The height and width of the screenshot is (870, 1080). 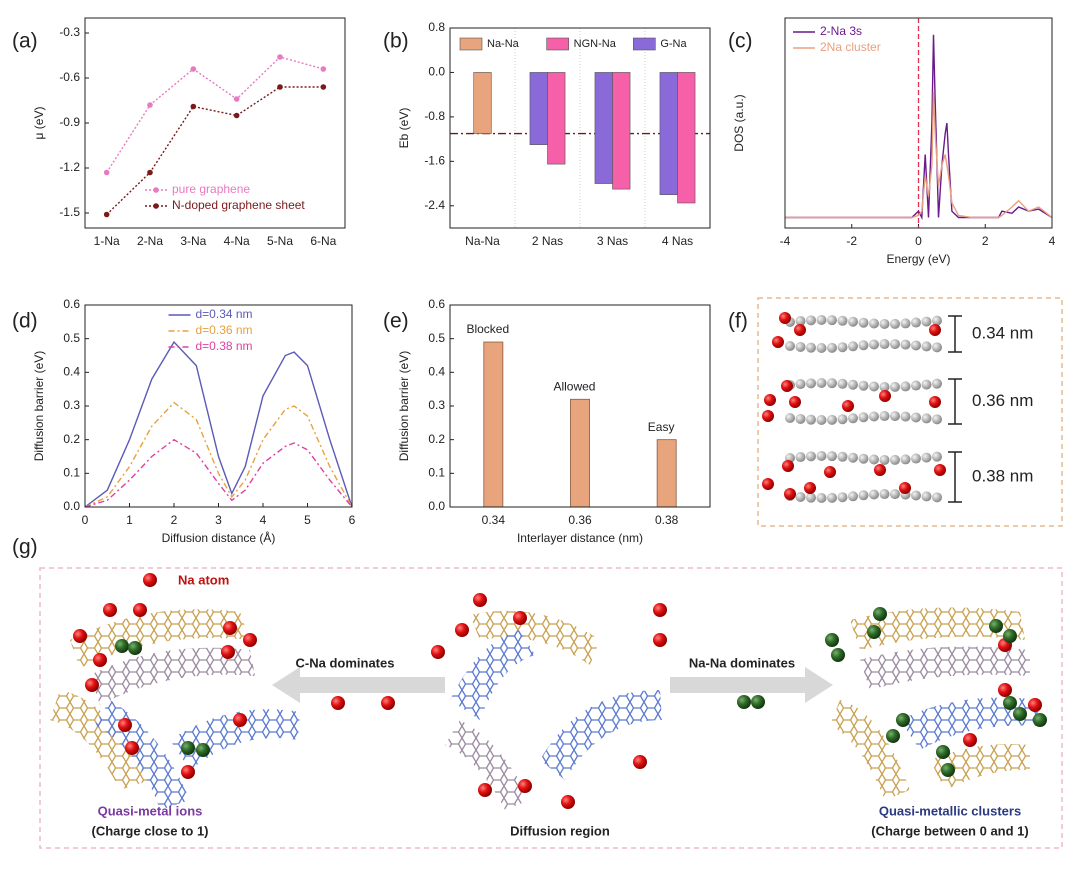 I want to click on panel-label: (c), so click(x=740, y=41).